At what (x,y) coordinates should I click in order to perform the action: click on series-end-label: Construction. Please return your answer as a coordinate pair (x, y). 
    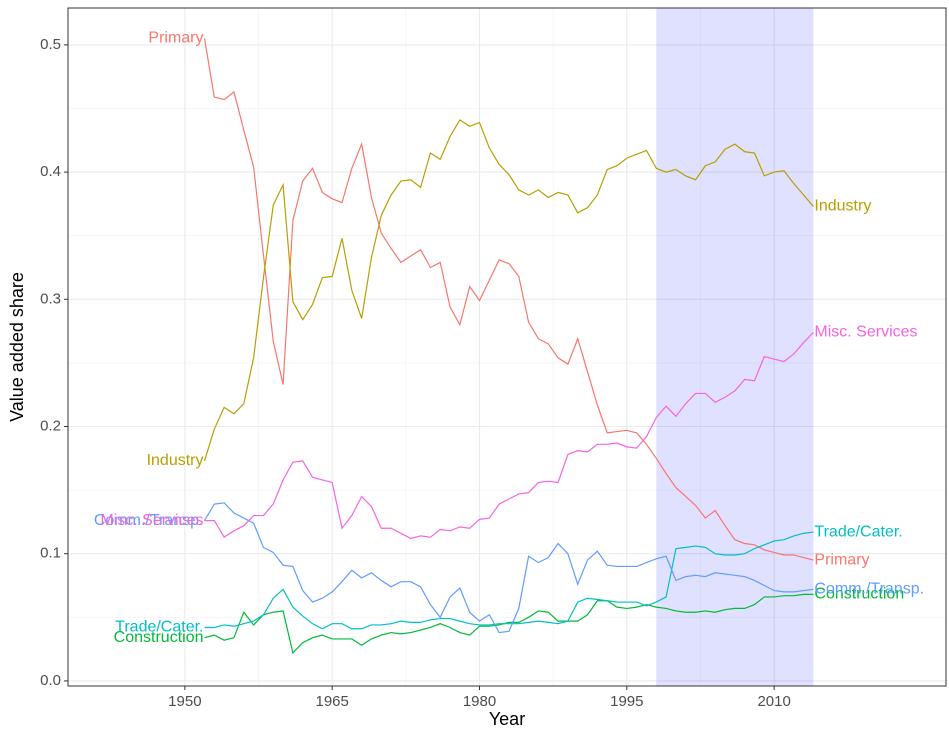
    Looking at the image, I should click on (859, 594).